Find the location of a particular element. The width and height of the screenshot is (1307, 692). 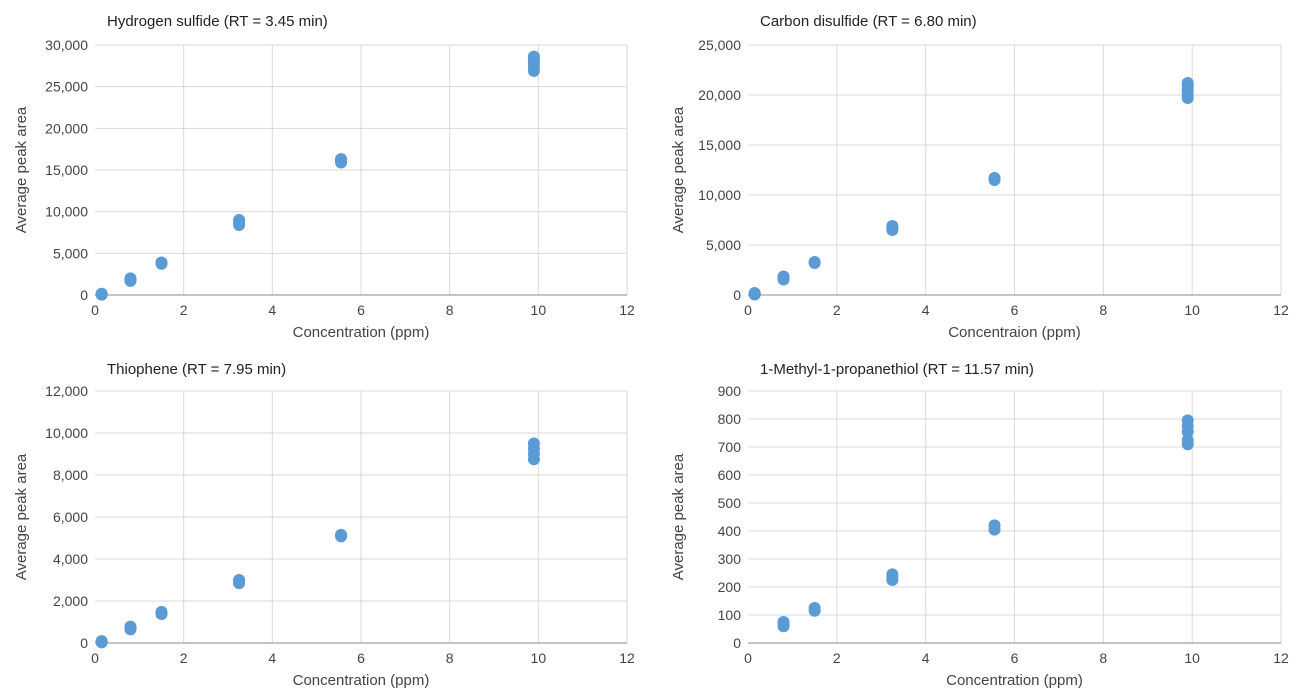

y-tick-label: 12,000 is located at coordinates (66, 391).